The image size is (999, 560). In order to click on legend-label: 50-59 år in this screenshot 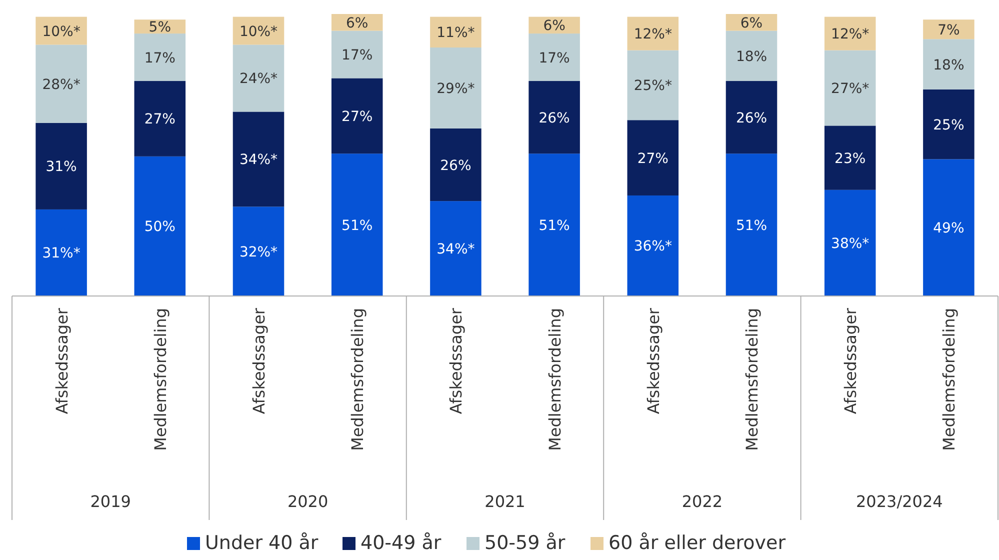, I will do `click(525, 543)`.